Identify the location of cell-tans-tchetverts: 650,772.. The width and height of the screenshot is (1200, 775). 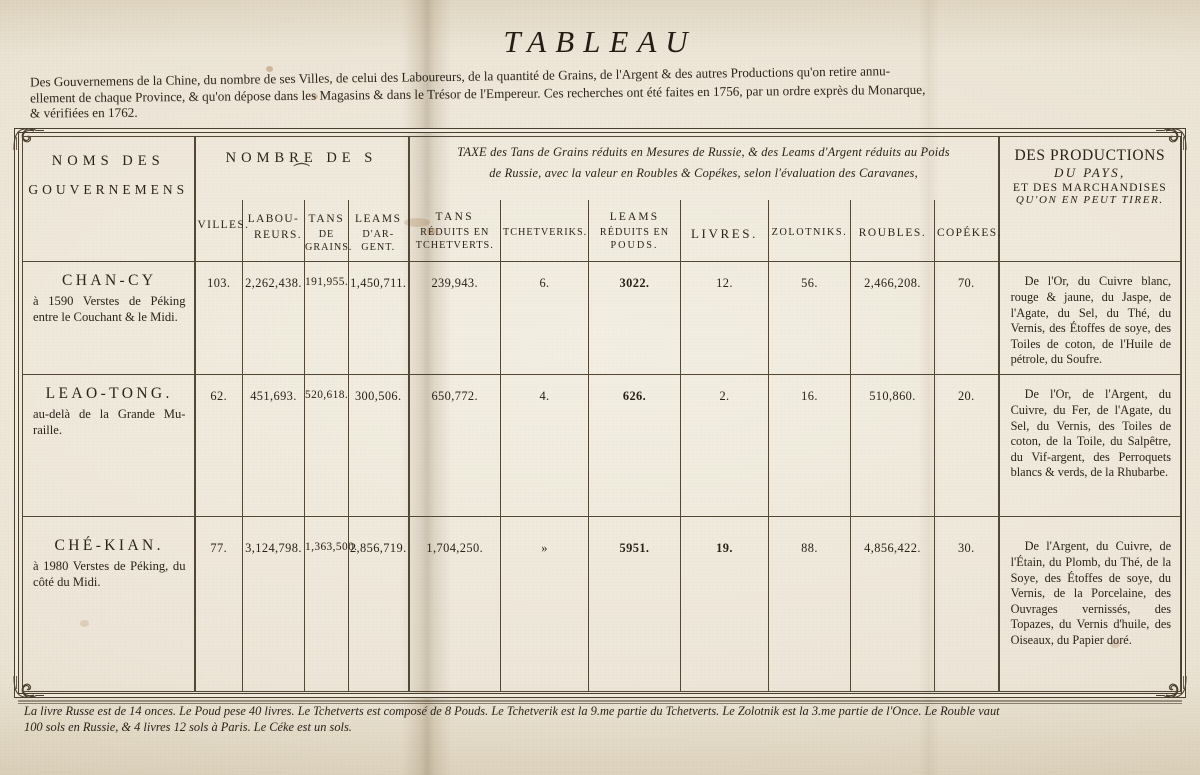
(454, 446).